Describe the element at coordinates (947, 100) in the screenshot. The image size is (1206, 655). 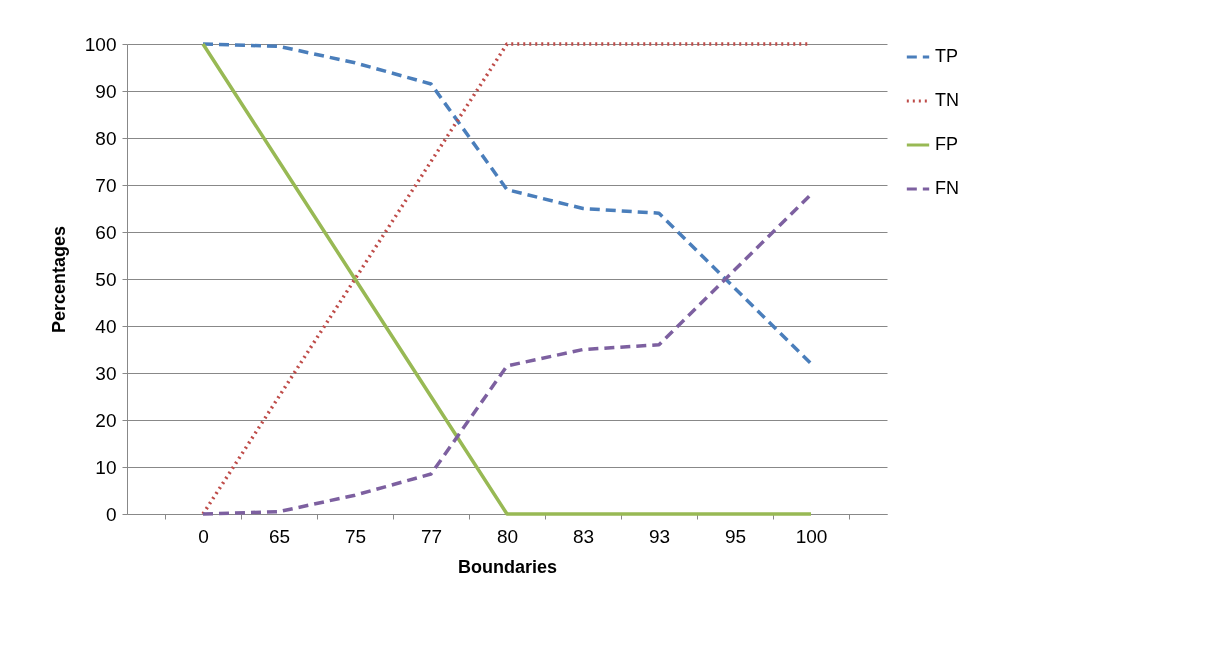
I see `legend-label: TN` at that location.